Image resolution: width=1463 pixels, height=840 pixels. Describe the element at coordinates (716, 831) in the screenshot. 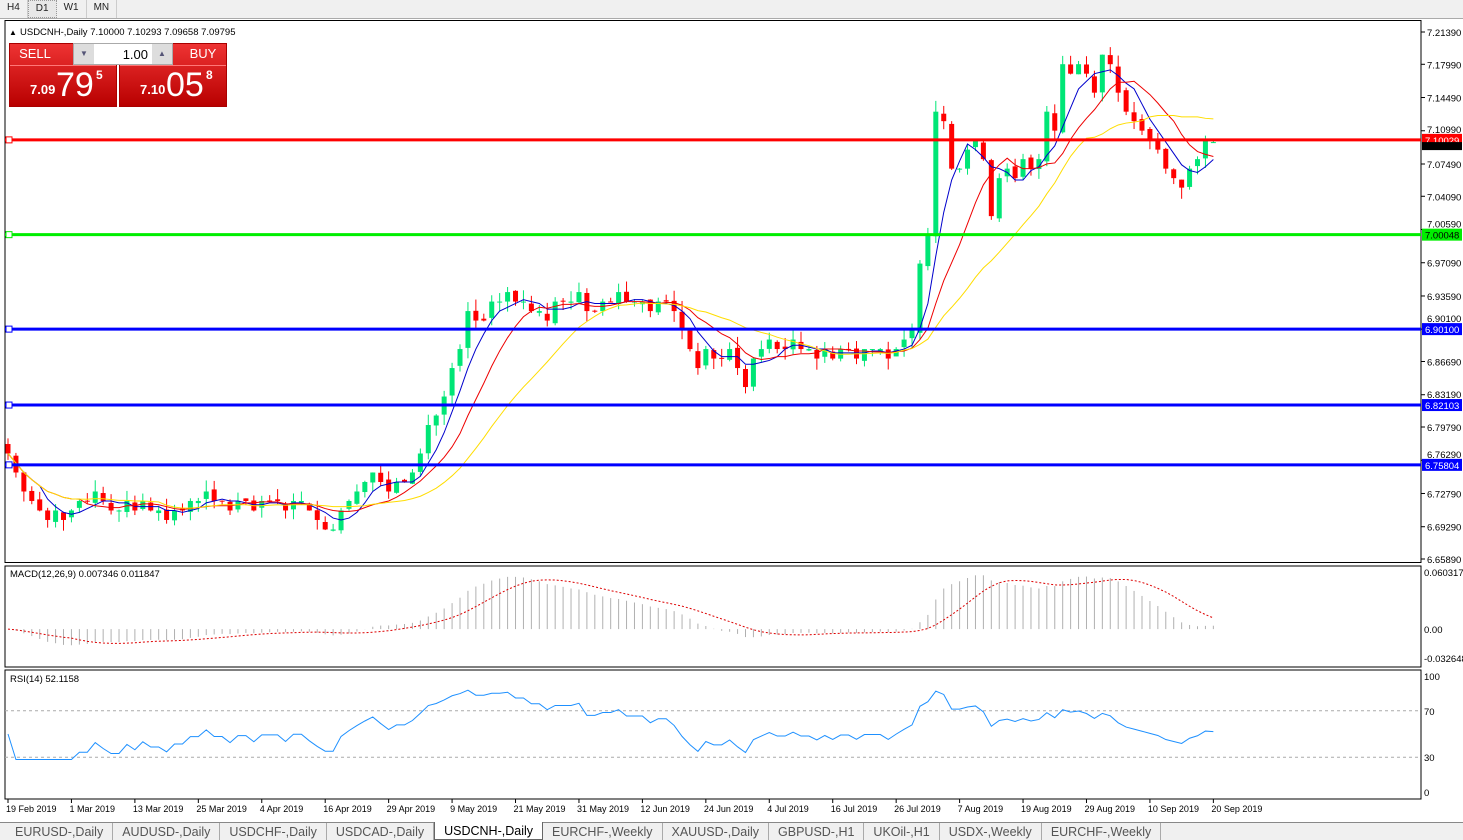

I see `chart-tab: XAUUSD-,Daily` at that location.